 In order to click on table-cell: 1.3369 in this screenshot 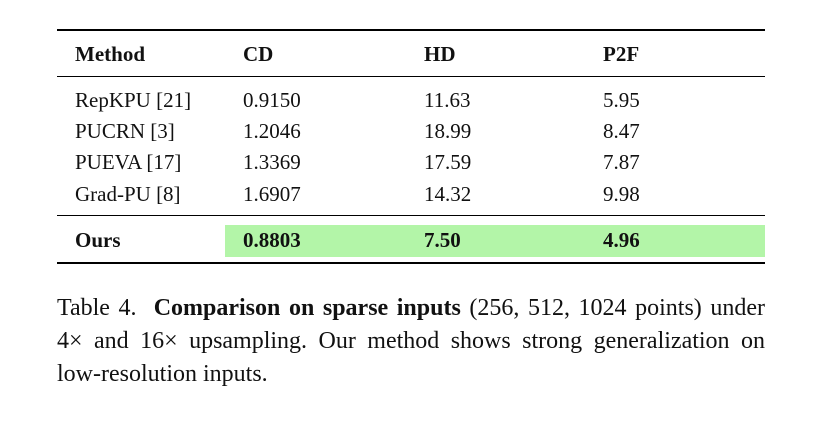, I will do `click(272, 162)`.